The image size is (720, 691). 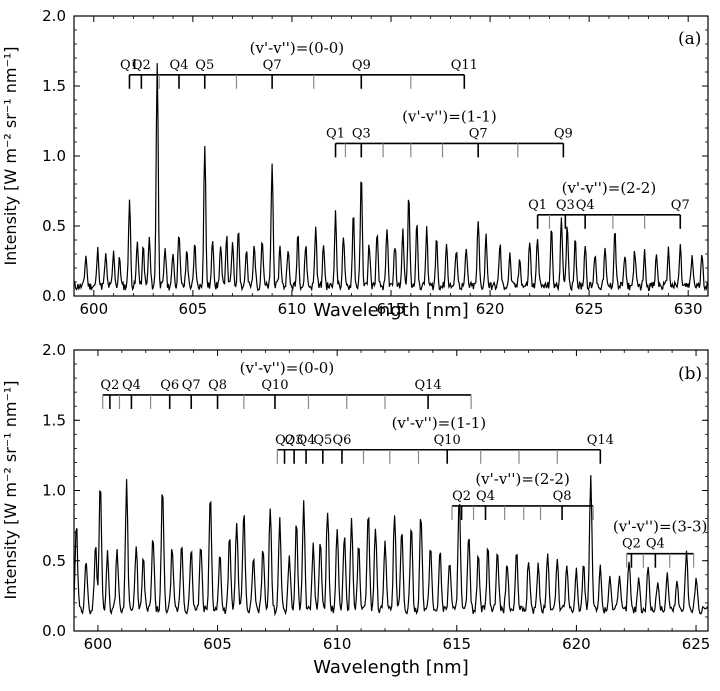 I want to click on panel-a-x-tick-label: 630, so click(x=688, y=309).